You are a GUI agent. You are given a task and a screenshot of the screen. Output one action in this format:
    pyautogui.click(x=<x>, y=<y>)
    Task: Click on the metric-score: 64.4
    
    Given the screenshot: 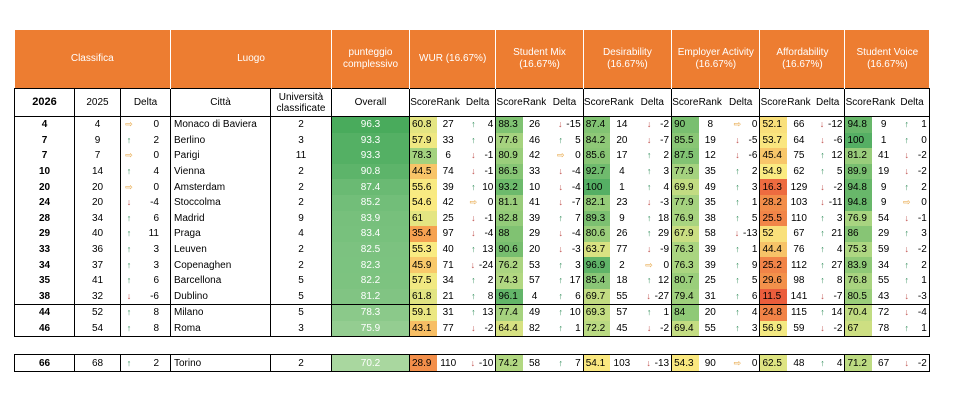 What is the action you would take?
    pyautogui.click(x=509, y=329)
    